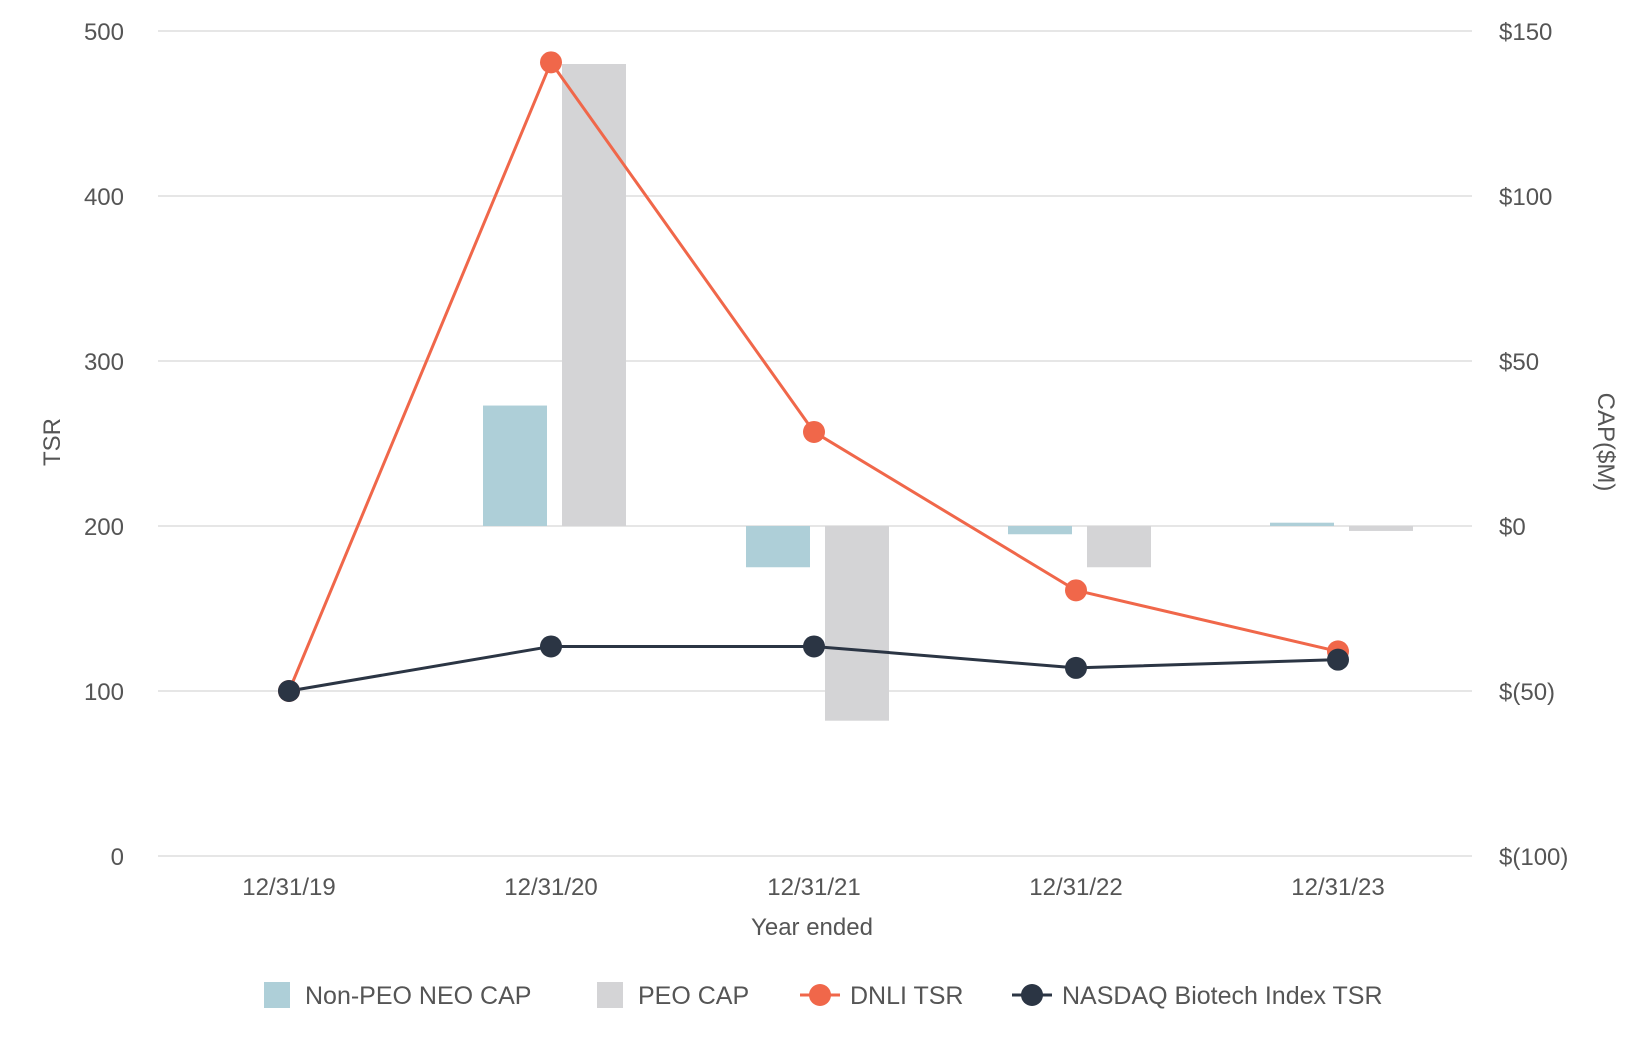  What do you see at coordinates (1519, 362) in the screenshot?
I see `y-right-tick-label: $50` at bounding box center [1519, 362].